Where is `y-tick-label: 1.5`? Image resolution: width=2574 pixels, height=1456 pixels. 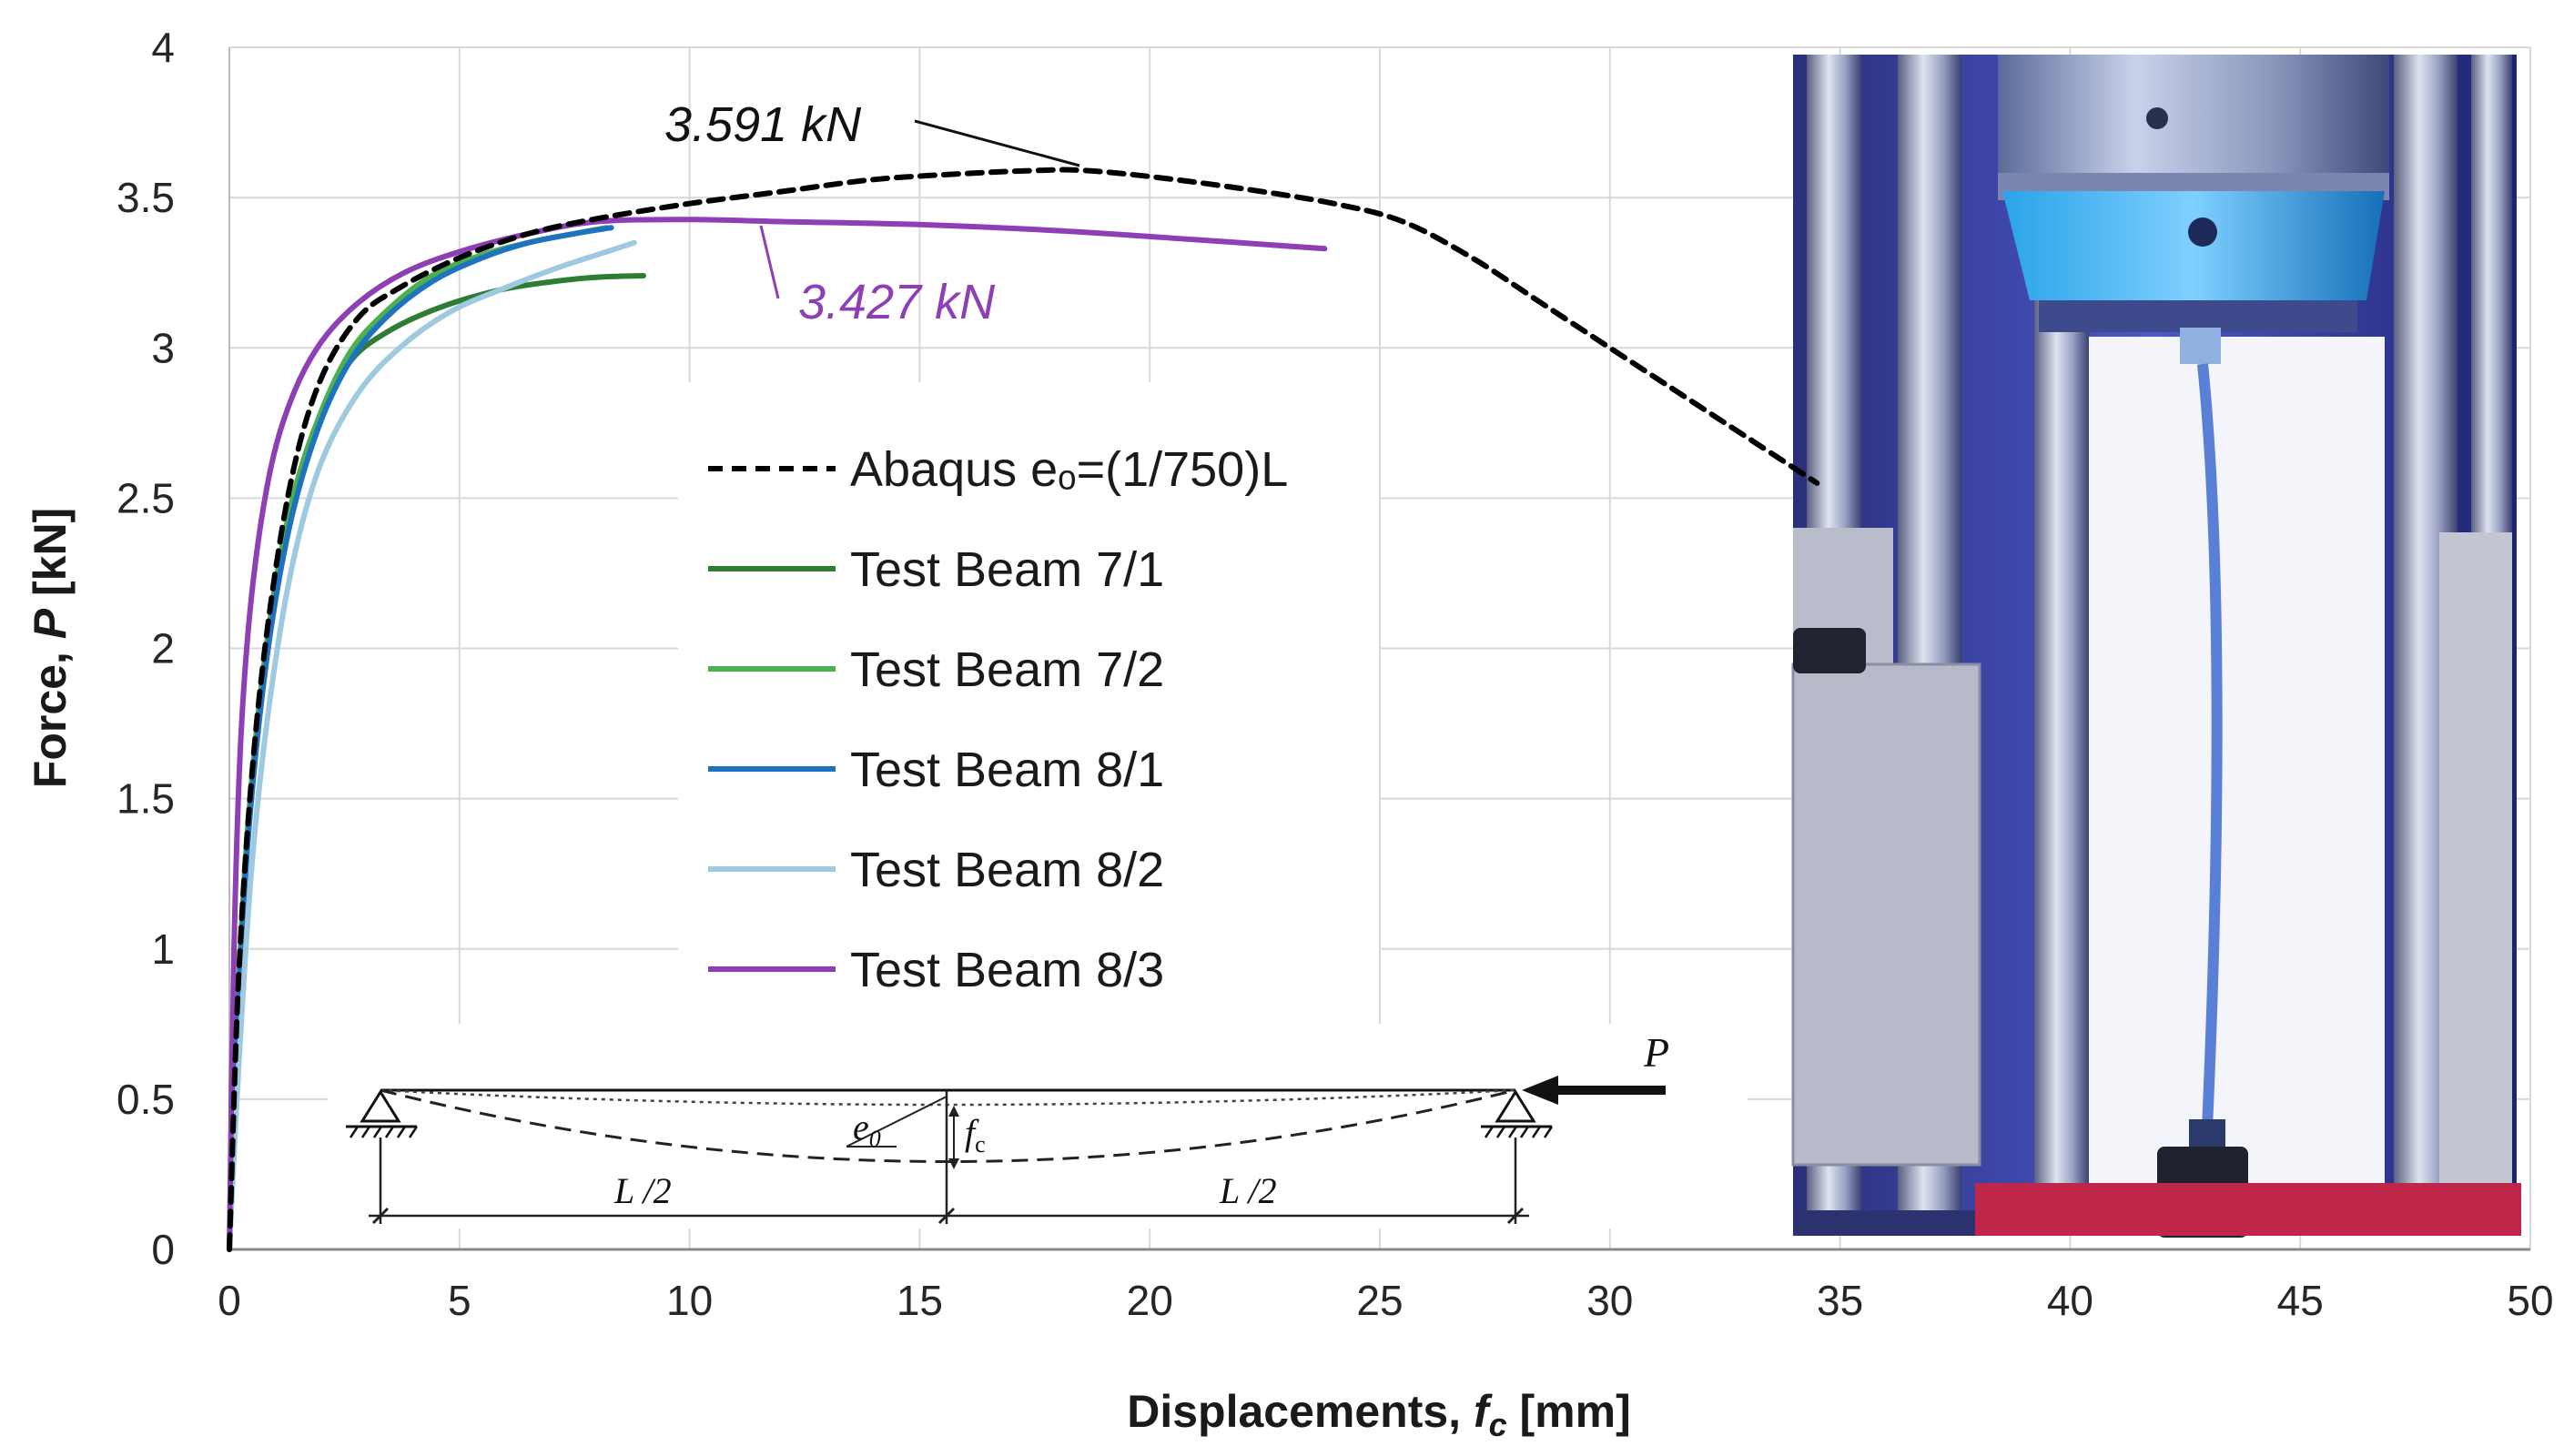
y-tick-label: 1.5 is located at coordinates (146, 799).